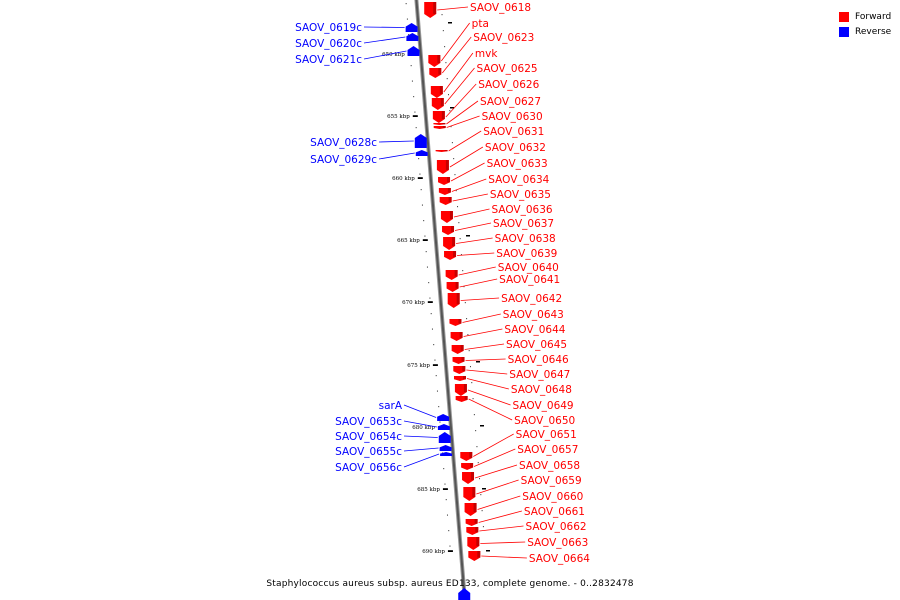 The height and width of the screenshot is (600, 900). I want to click on kbp-tick-mark, so click(450, 551).